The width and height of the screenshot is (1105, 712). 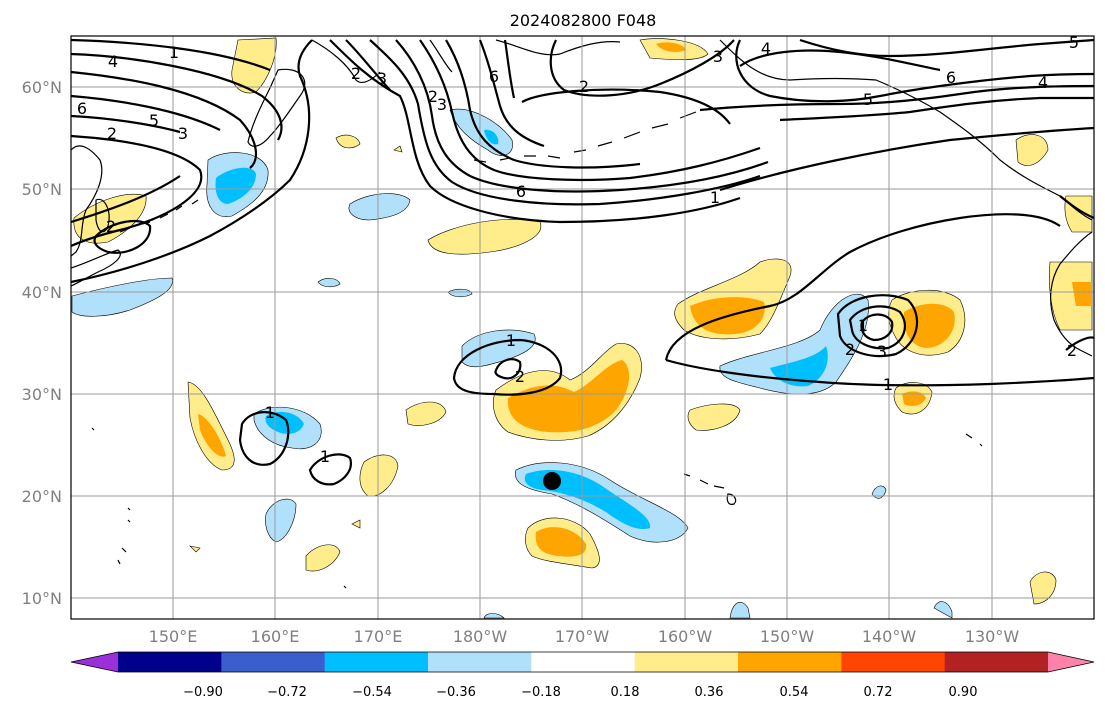 What do you see at coordinates (552, 481) in the screenshot?
I see `storm-position-marker` at bounding box center [552, 481].